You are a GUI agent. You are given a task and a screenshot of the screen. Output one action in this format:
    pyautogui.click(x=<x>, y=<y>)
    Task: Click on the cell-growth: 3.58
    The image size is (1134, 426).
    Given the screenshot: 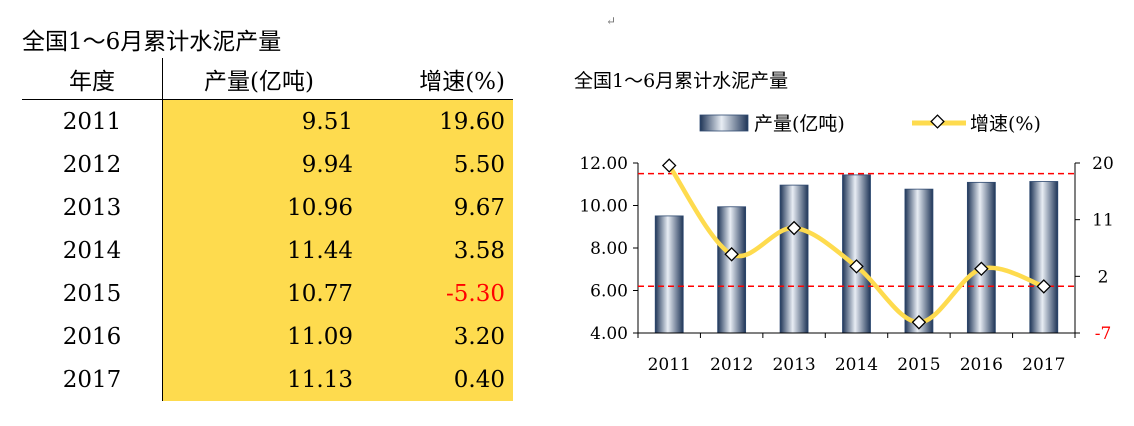 What is the action you would take?
    pyautogui.click(x=434, y=250)
    